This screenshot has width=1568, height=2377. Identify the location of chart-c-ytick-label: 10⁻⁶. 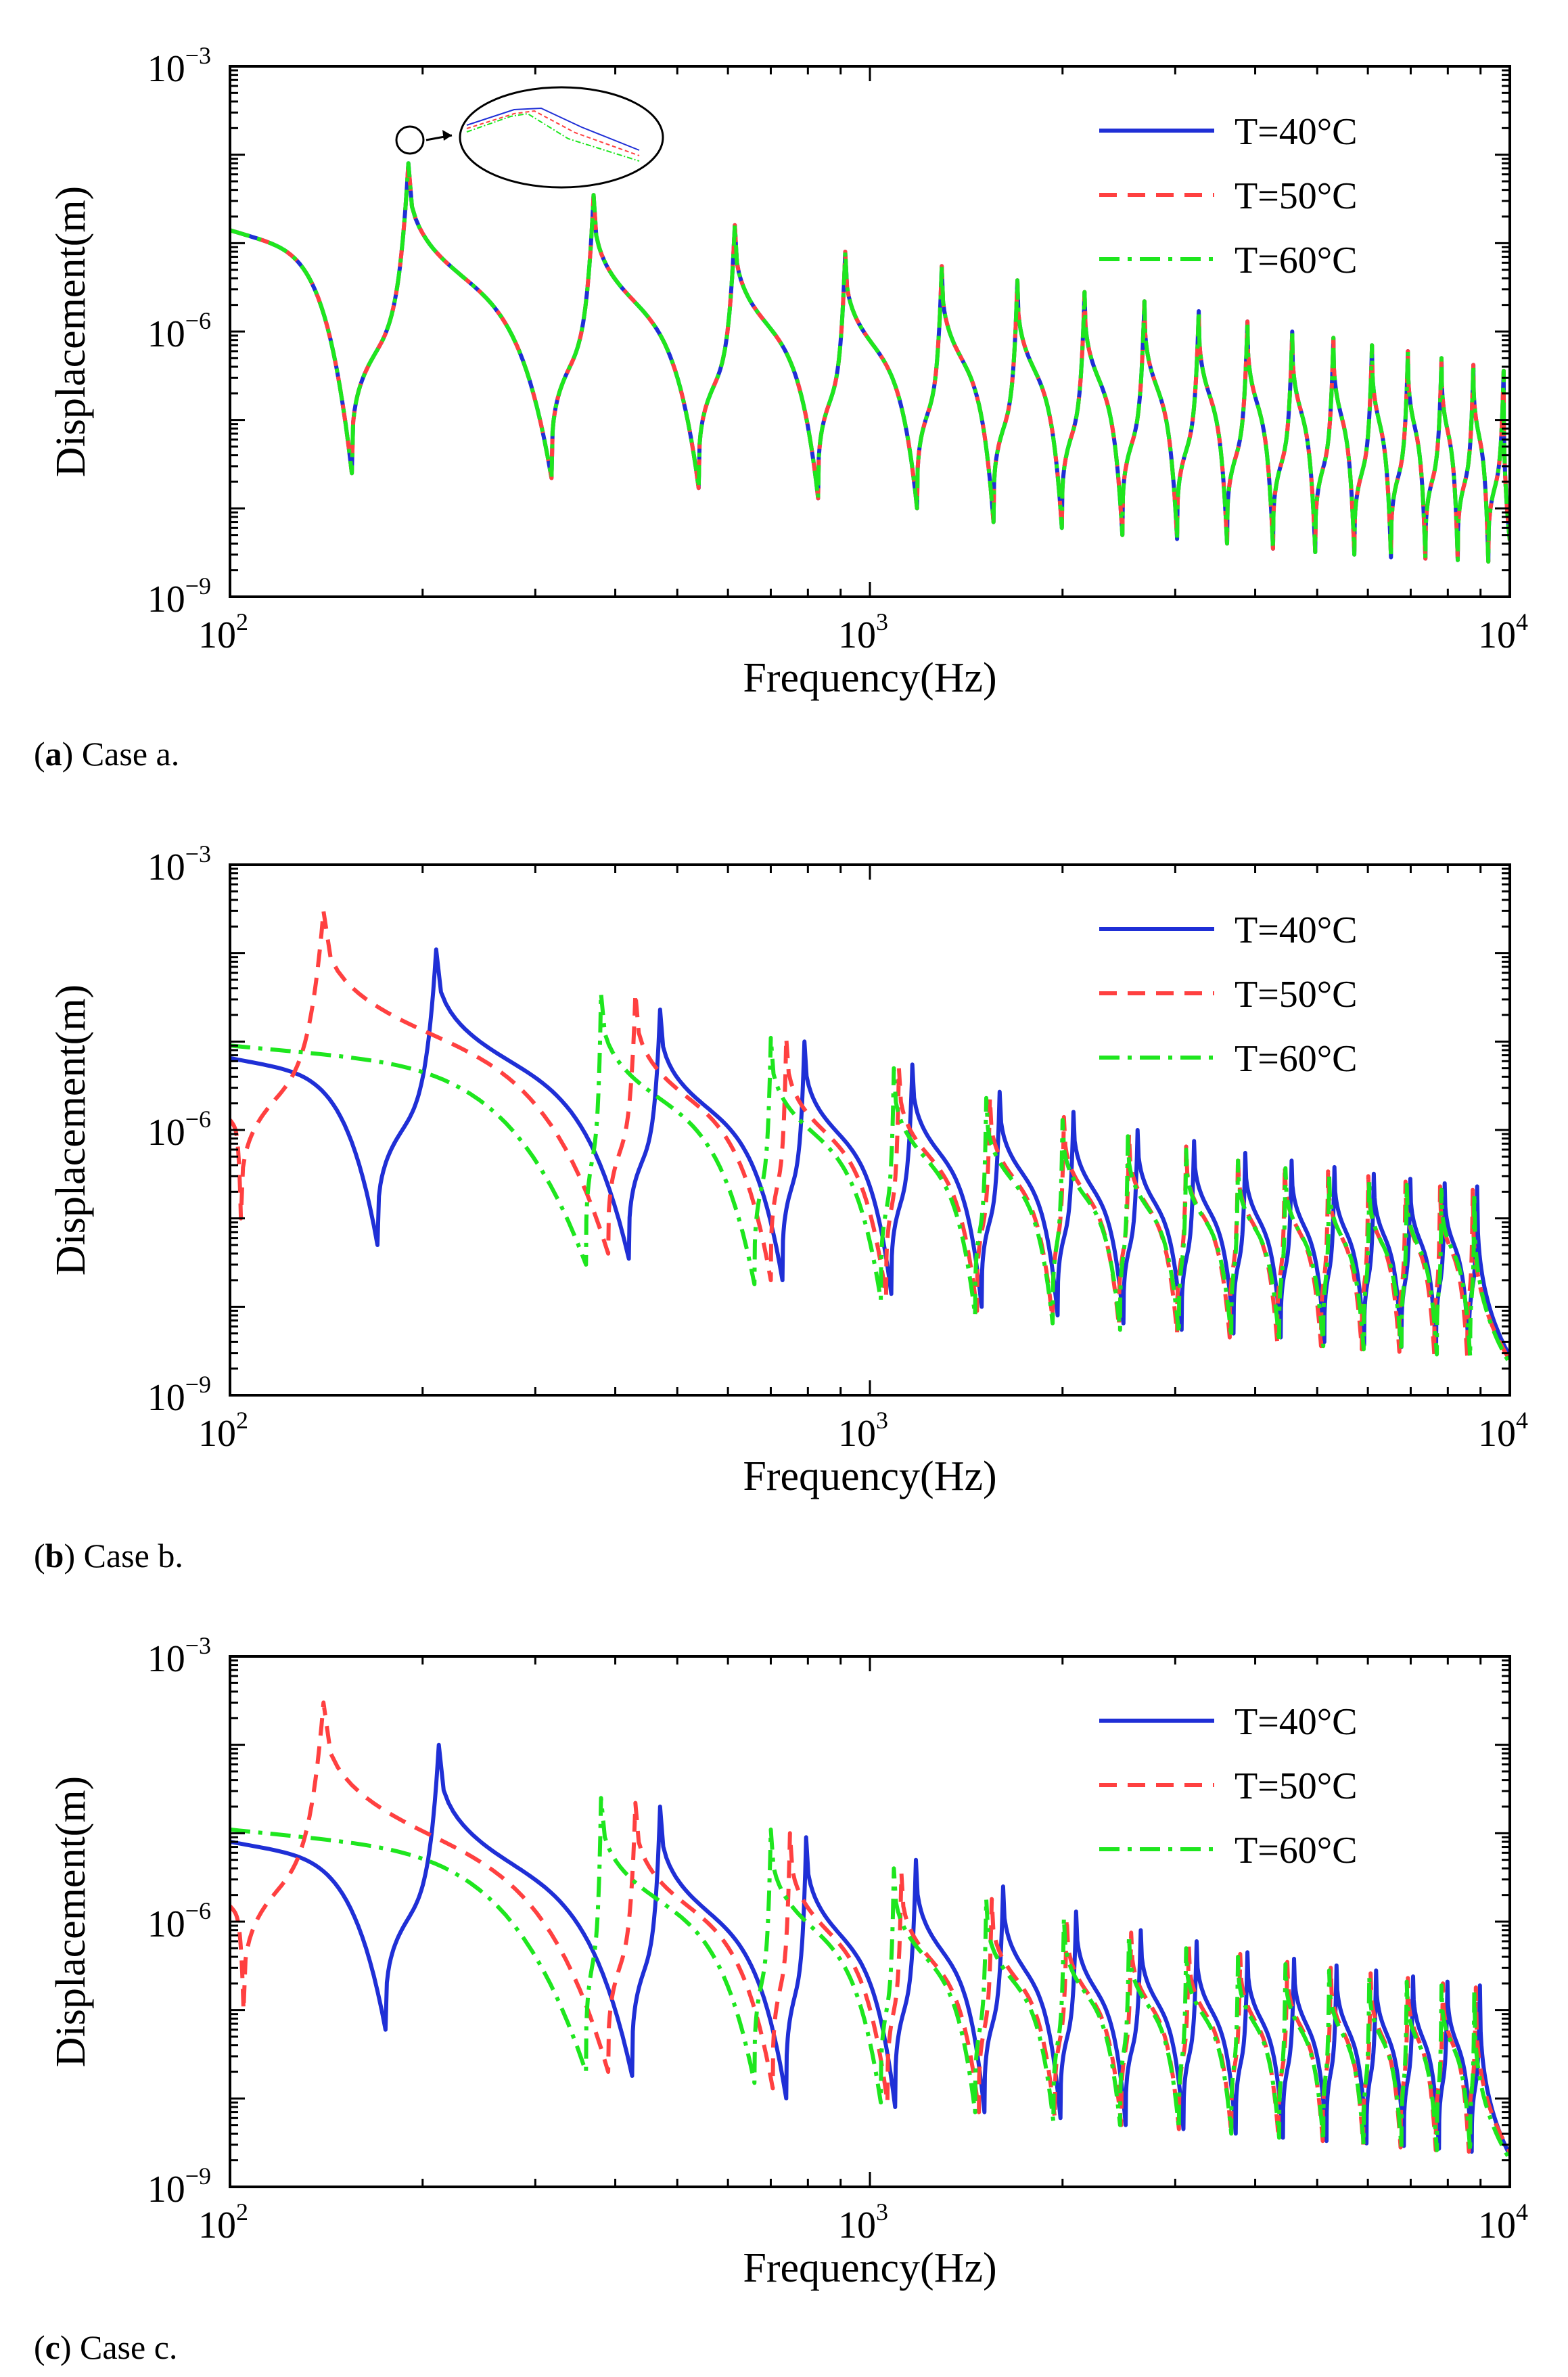
(179, 1921).